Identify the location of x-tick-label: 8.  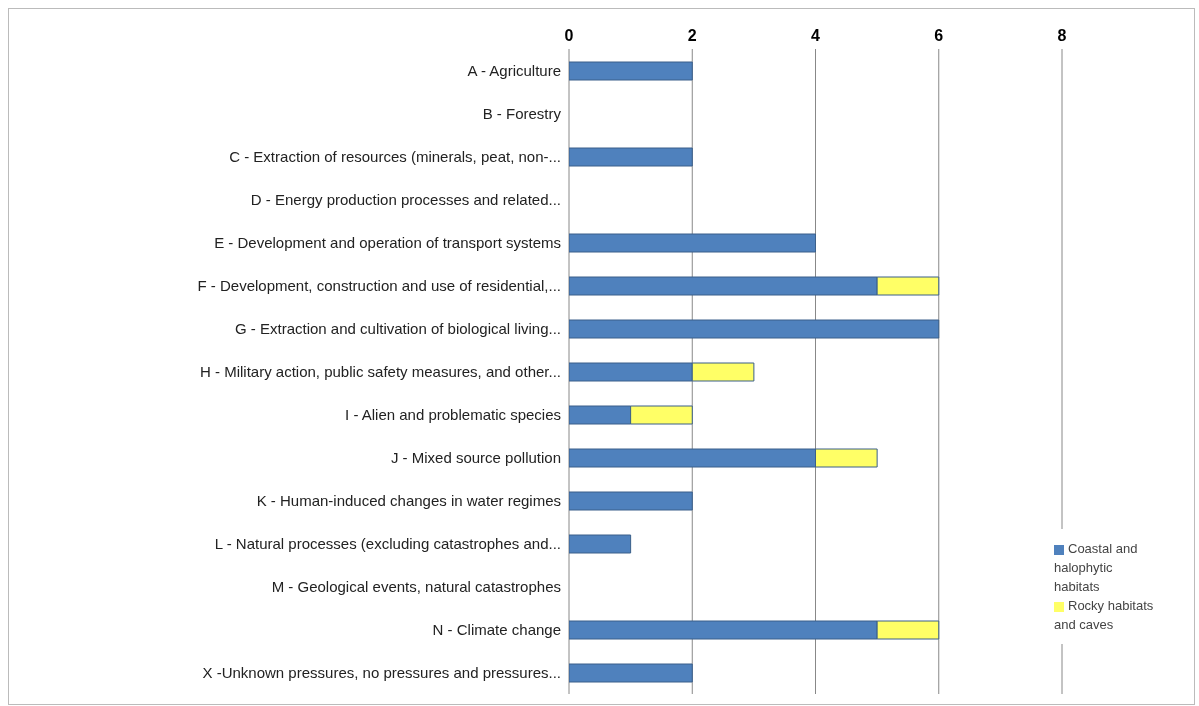
(1062, 35).